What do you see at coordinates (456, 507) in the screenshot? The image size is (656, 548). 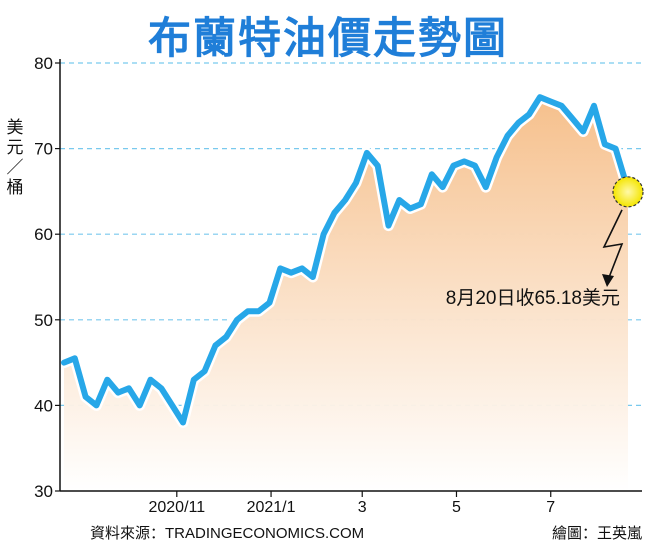 I see `x-tick-label: 5` at bounding box center [456, 507].